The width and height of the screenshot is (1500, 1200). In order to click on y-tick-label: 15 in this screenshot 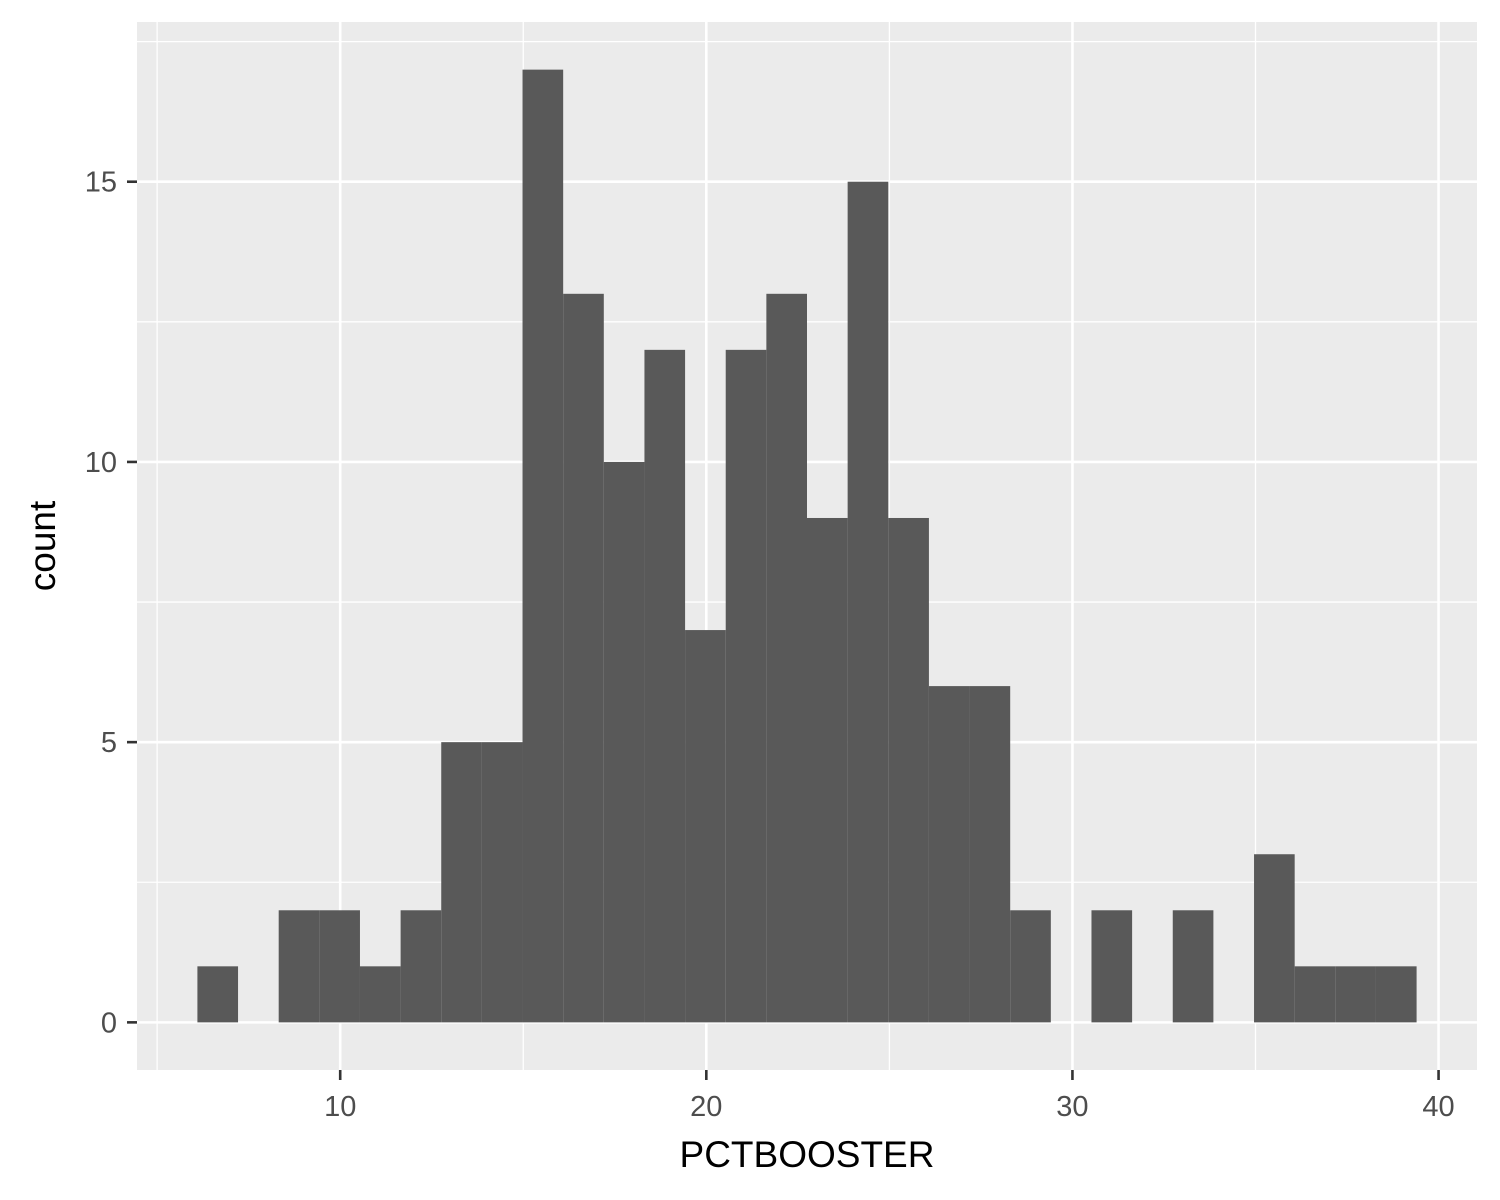, I will do `click(101, 183)`.